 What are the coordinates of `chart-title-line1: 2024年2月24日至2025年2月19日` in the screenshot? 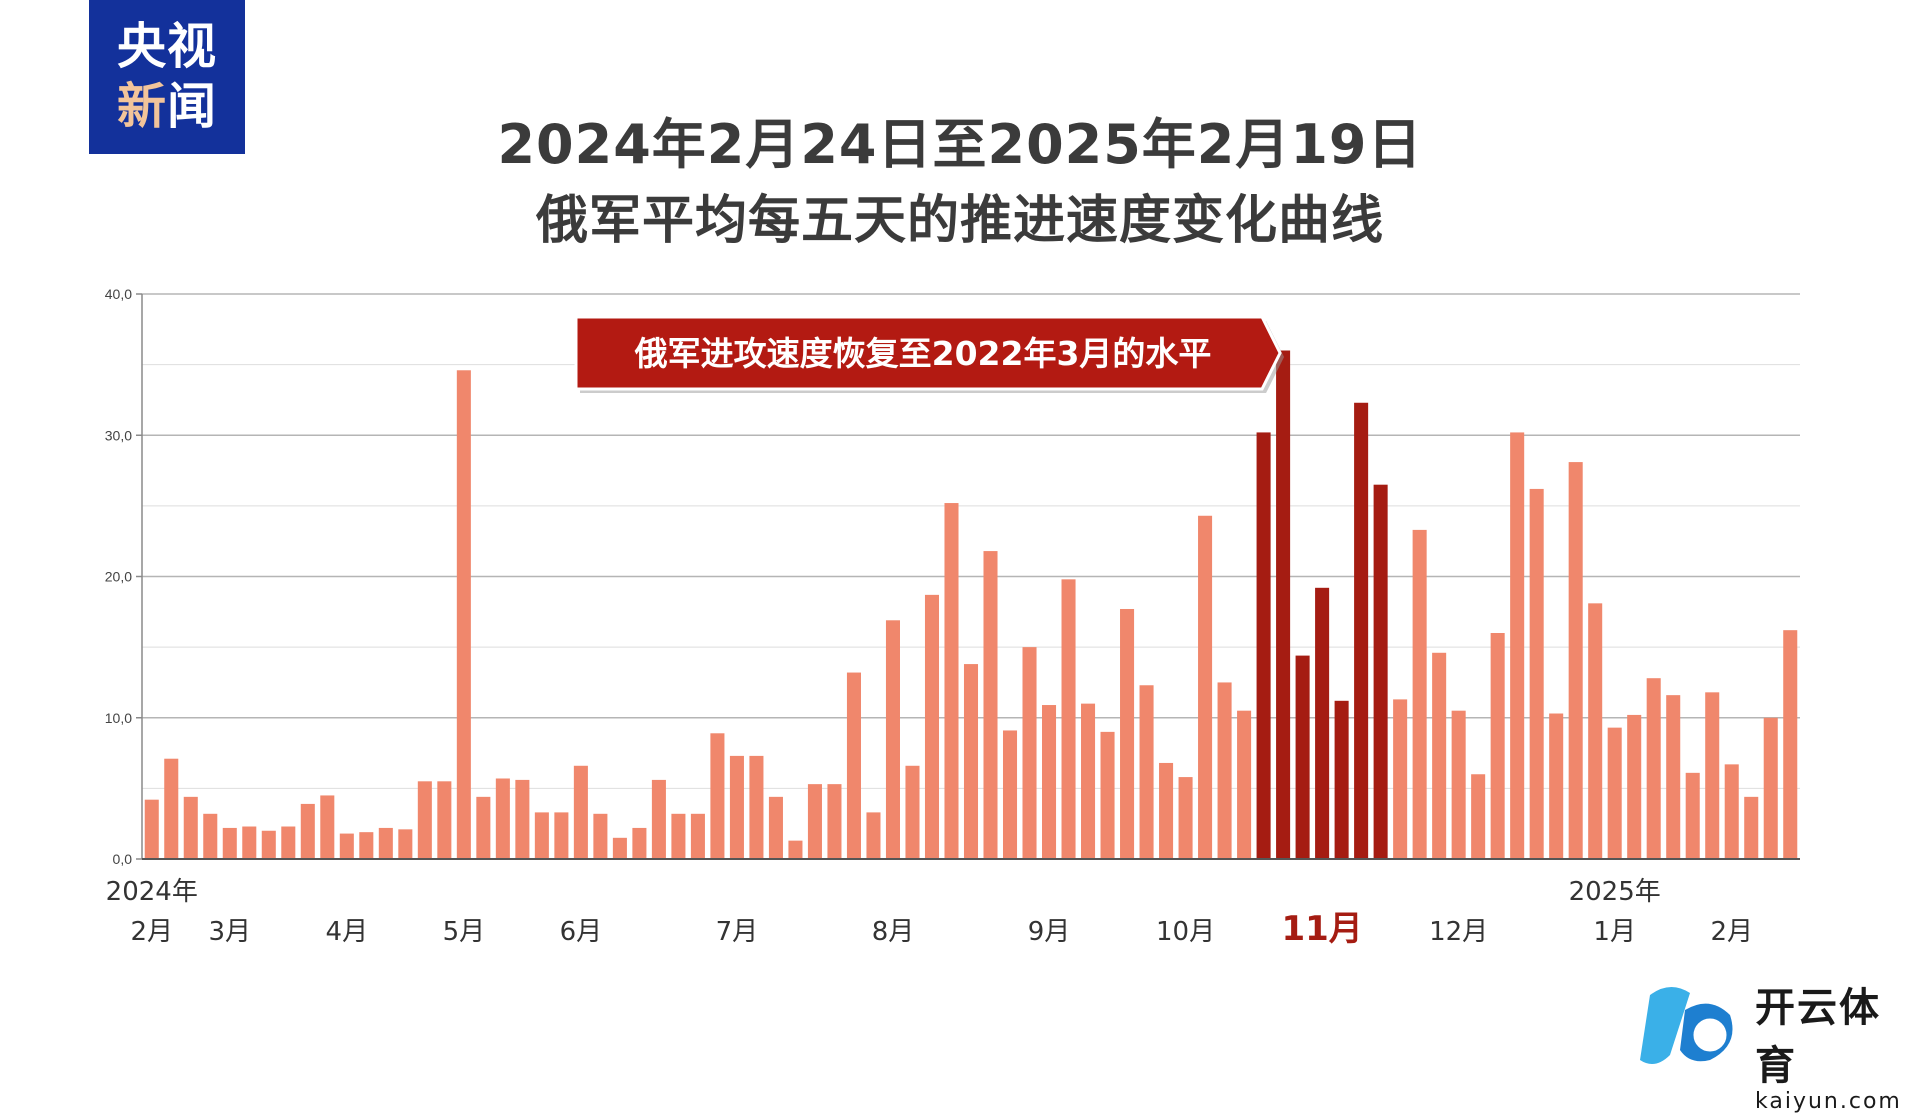 It's located at (960, 144).